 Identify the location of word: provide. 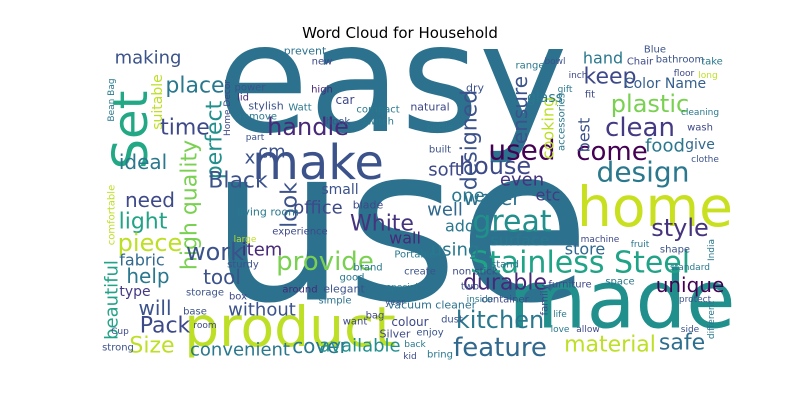
(325, 262).